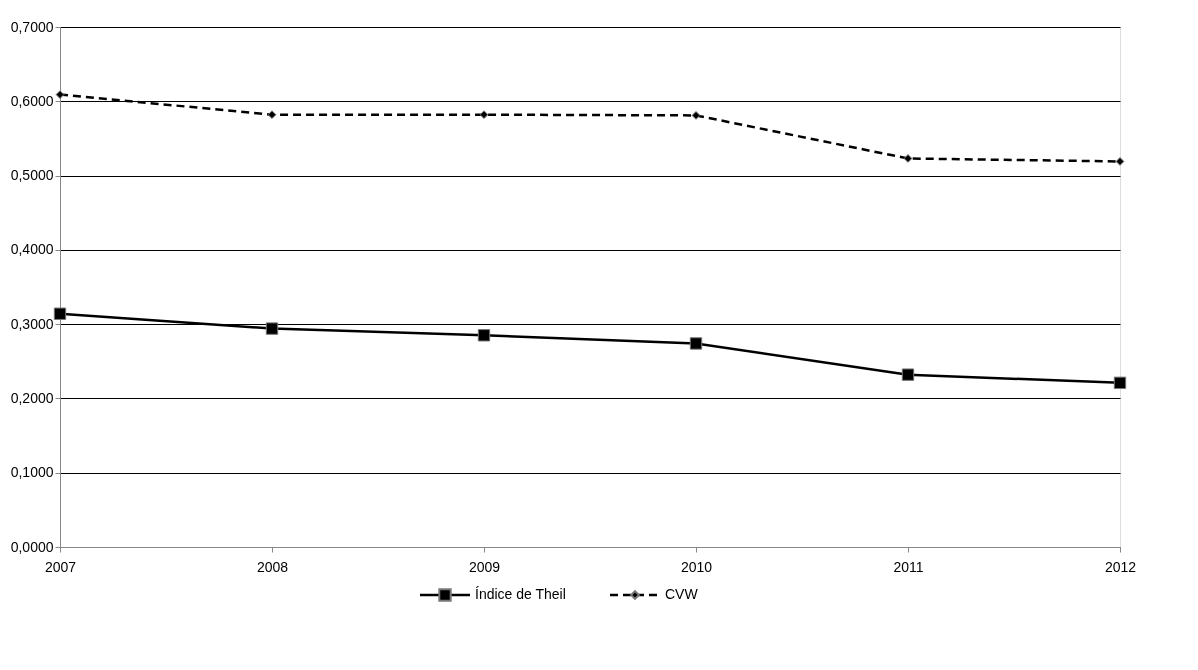 This screenshot has width=1198, height=670. I want to click on y-tick-label: 0,5000, so click(32, 175).